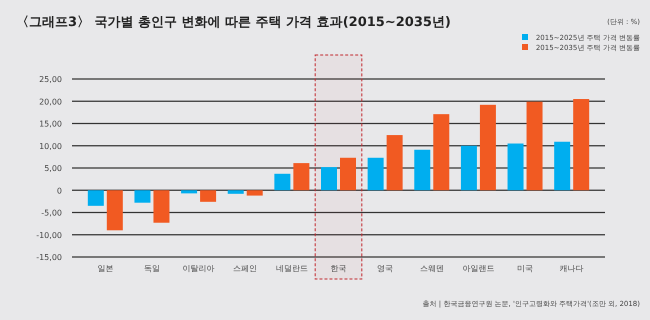 This screenshot has width=650, height=320. Describe the element at coordinates (49, 235) in the screenshot. I see `y-tick-label: -10,00` at that location.